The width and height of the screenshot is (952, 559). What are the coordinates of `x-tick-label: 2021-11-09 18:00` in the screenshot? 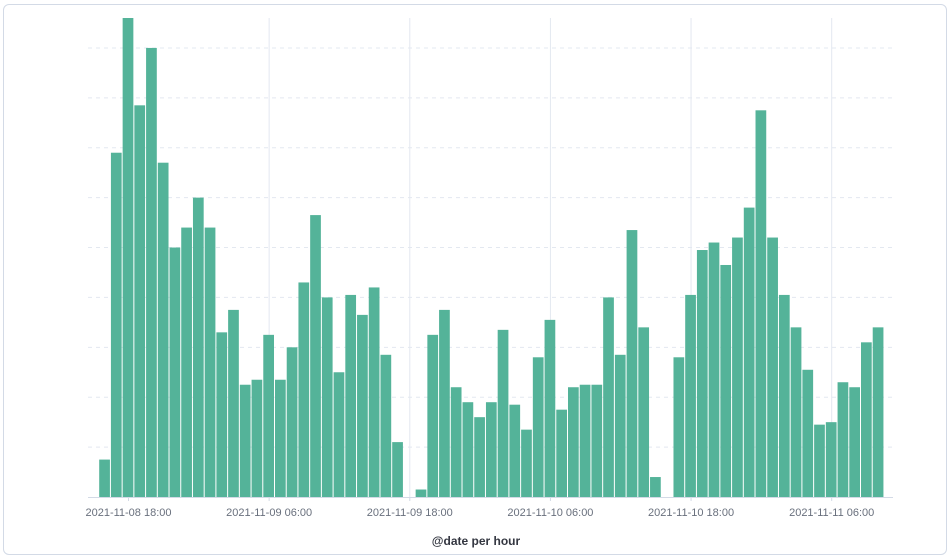 It's located at (410, 513).